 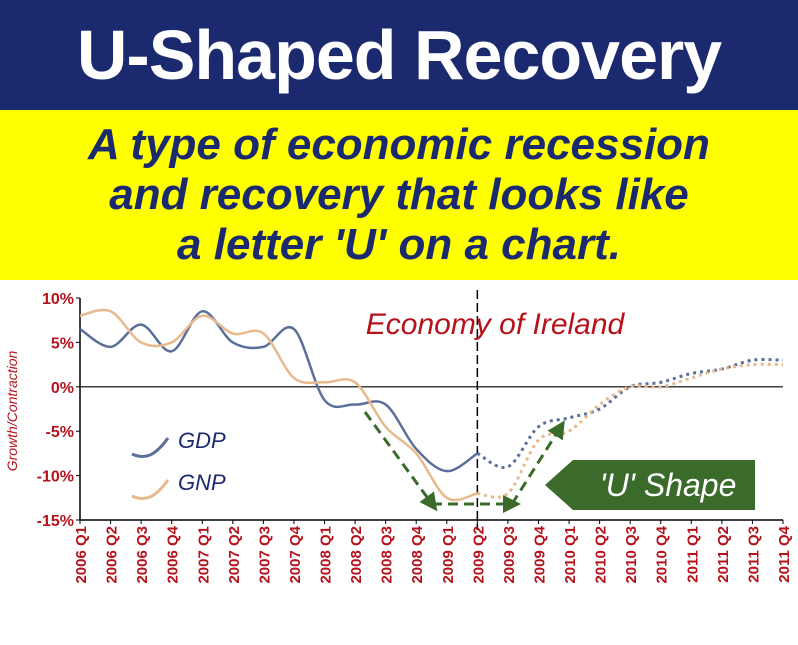 I want to click on u-arrow-up, so click(x=537, y=462).